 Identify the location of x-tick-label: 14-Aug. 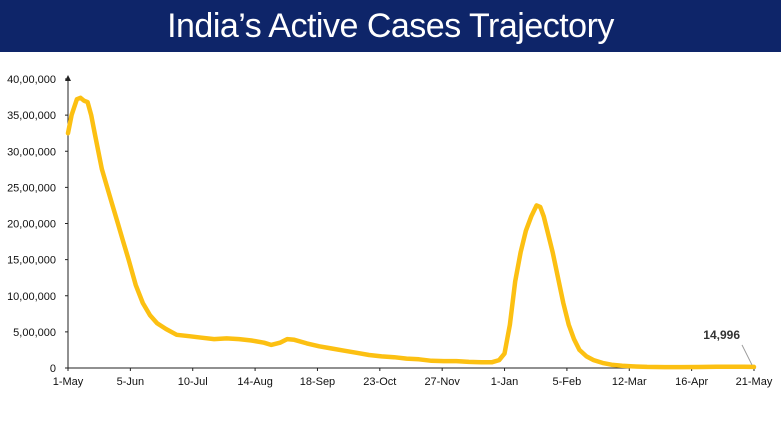
(254, 382).